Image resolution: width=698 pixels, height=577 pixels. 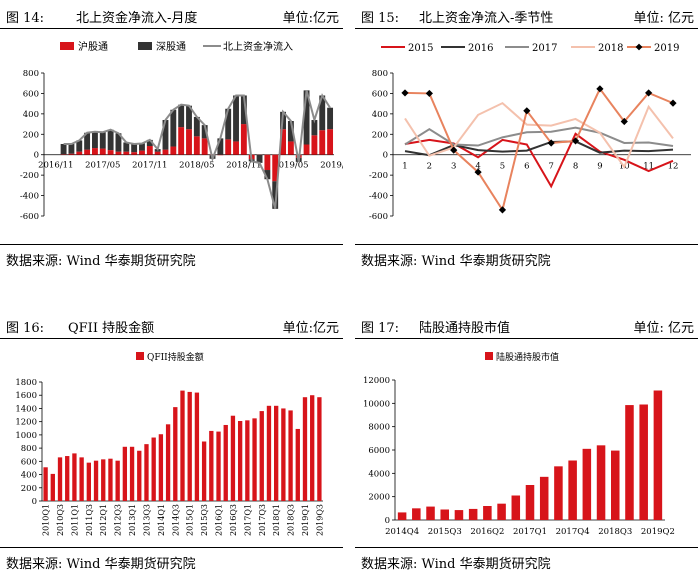 What do you see at coordinates (290, 166) in the screenshot?
I see `x-tick-label: 2019/05` at bounding box center [290, 166].